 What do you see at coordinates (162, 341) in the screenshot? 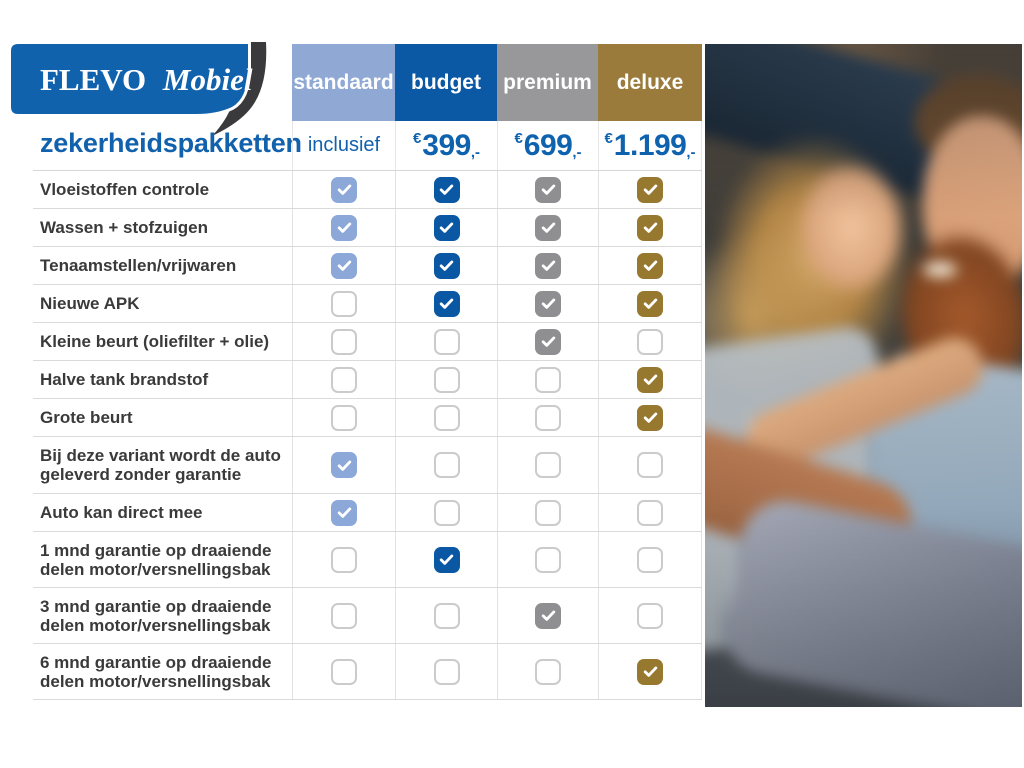
I see `feature-label-cell: Kleine beurt (oliefilter + olie)` at bounding box center [162, 341].